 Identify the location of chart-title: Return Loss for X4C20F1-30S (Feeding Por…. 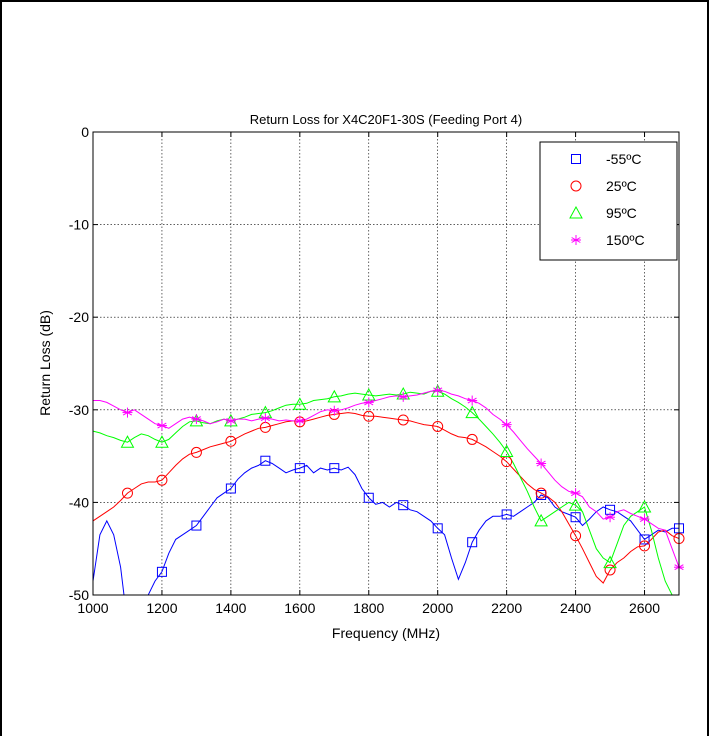
(386, 119).